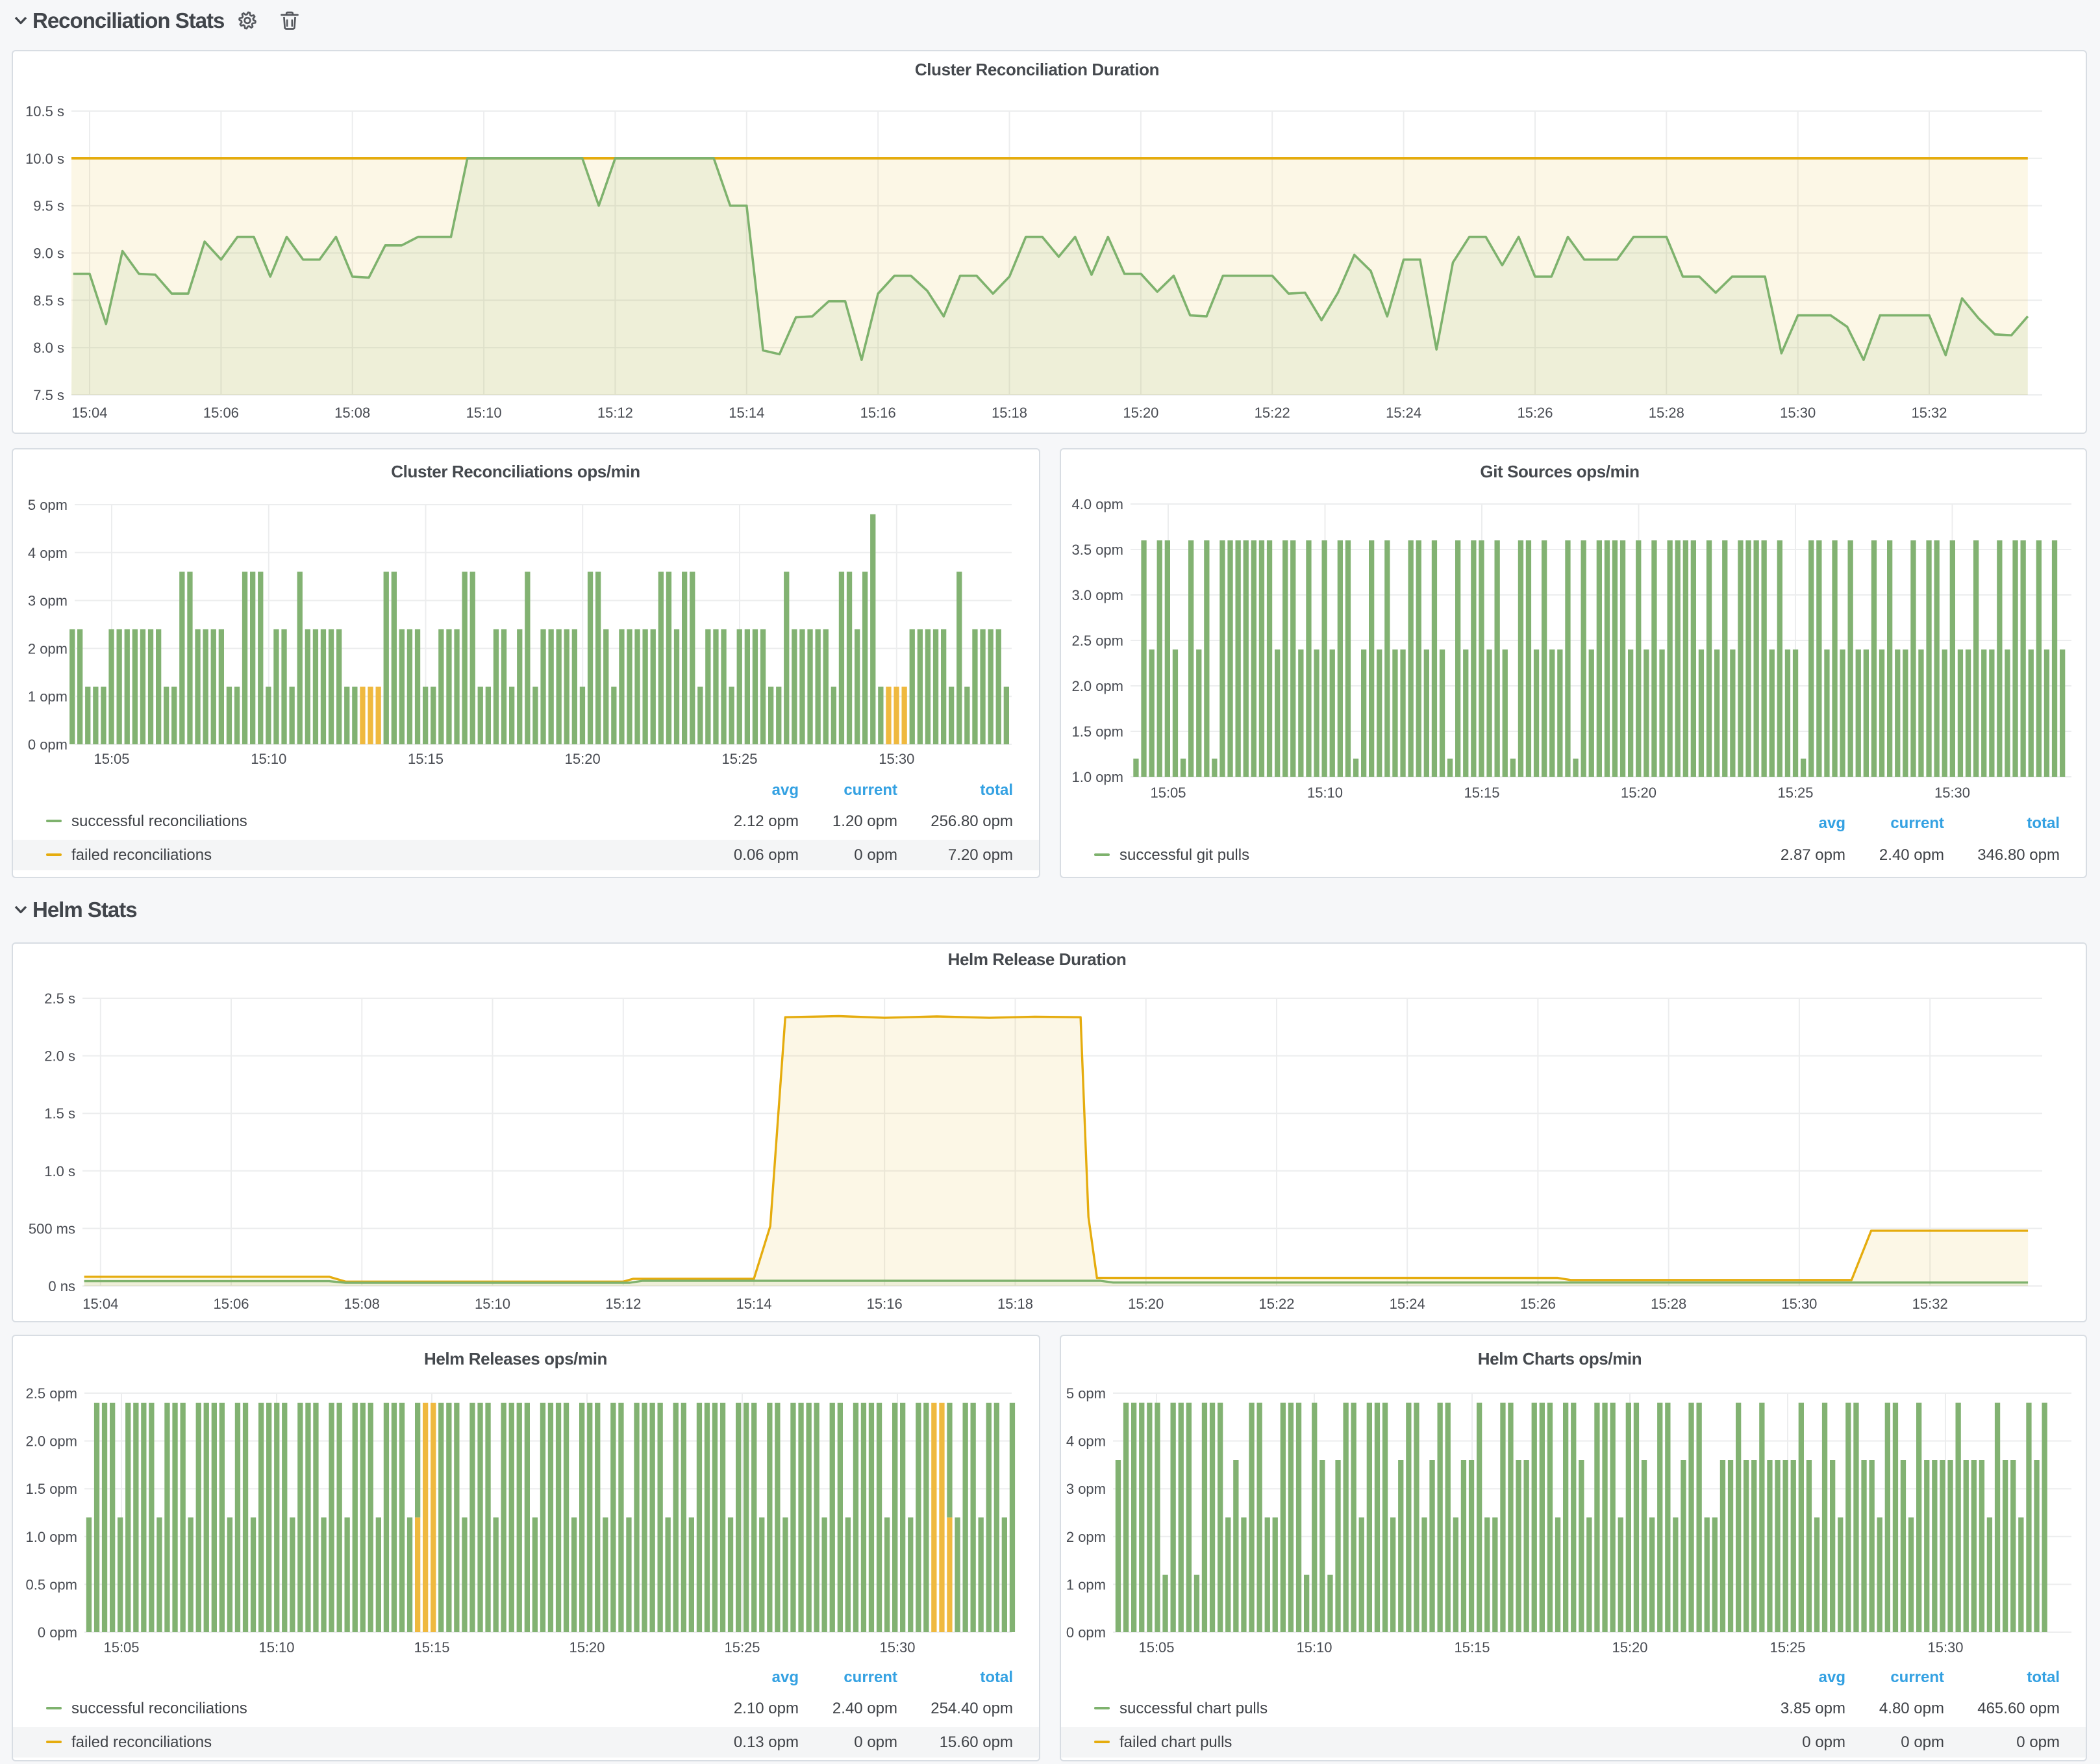 The image size is (2100, 1764). I want to click on svg-text: successful git pulls, so click(1184, 855).